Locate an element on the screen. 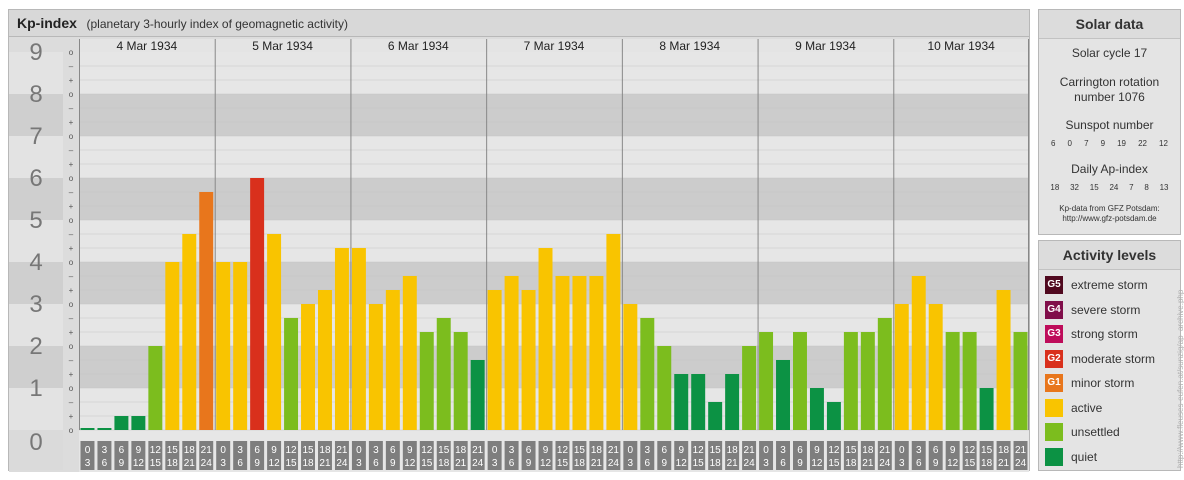 The image size is (1184, 480). interval-end-label: 9 is located at coordinates (664, 463).